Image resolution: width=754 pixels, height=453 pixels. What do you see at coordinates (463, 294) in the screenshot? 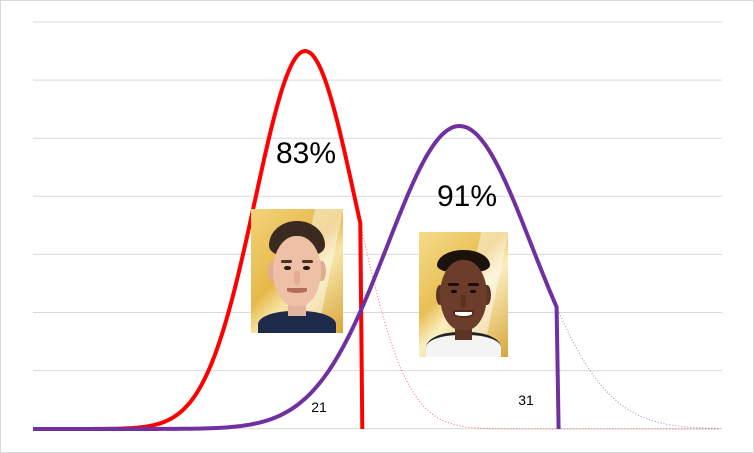
I see `right-player-photo` at bounding box center [463, 294].